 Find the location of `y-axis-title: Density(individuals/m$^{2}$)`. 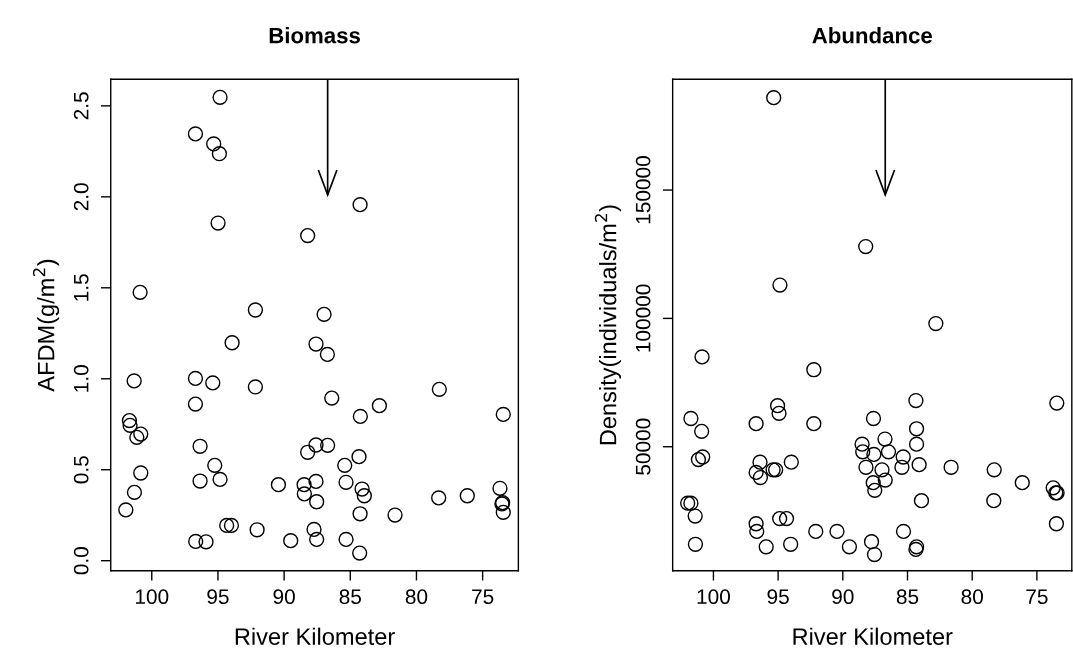

y-axis-title: Density(individuals/m$^{2}$) is located at coordinates (608, 325).